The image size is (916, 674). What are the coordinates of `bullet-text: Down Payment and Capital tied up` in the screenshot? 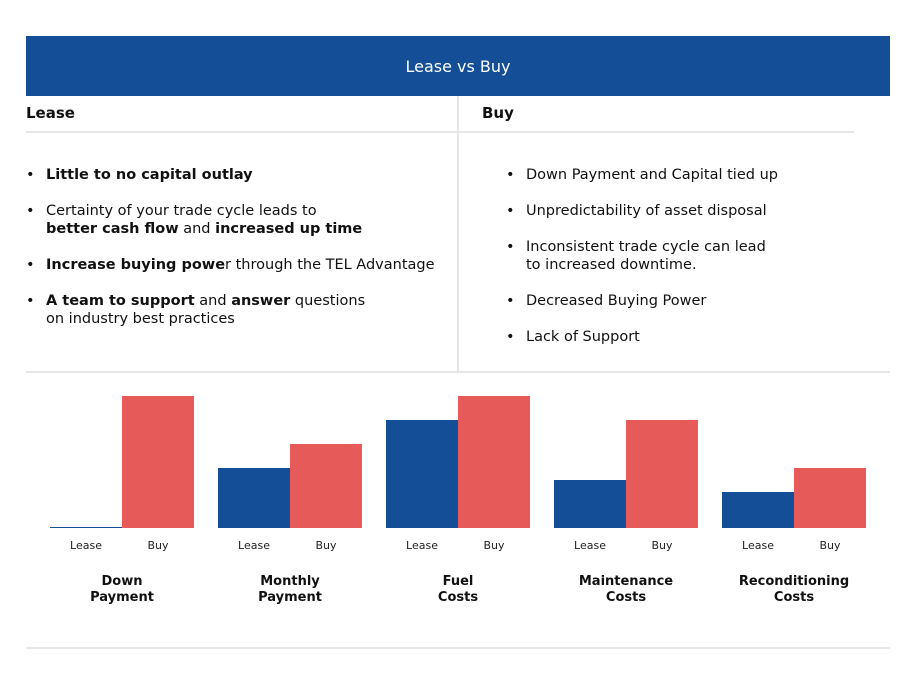 It's located at (652, 175).